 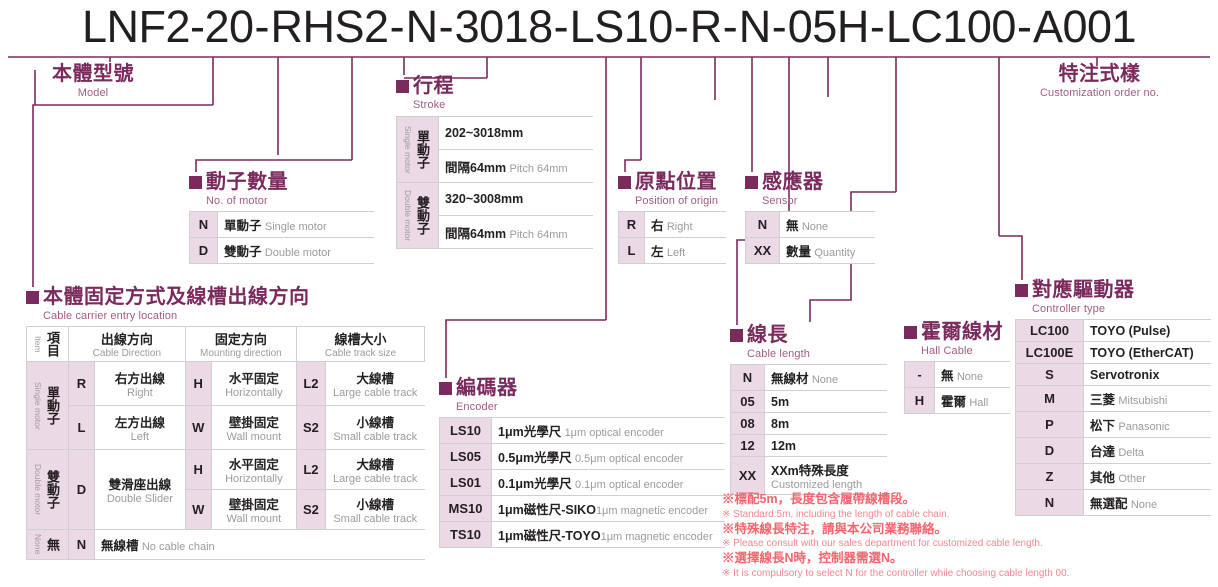 What do you see at coordinates (281, 224) in the screenshot?
I see `table-row: N 單動子 Single motor` at bounding box center [281, 224].